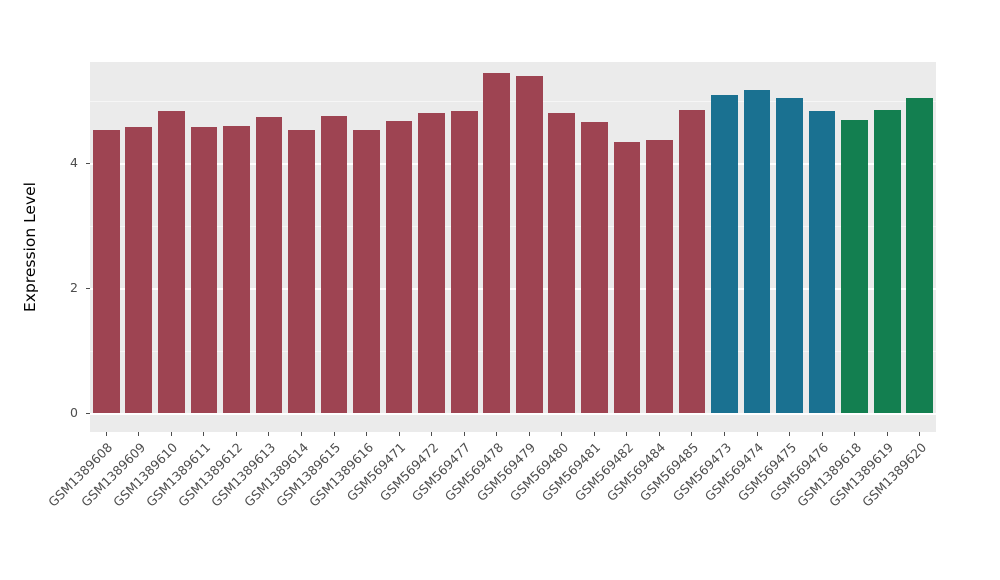  Describe the element at coordinates (74, 162) in the screenshot. I see `y-tick-label: 4` at that location.